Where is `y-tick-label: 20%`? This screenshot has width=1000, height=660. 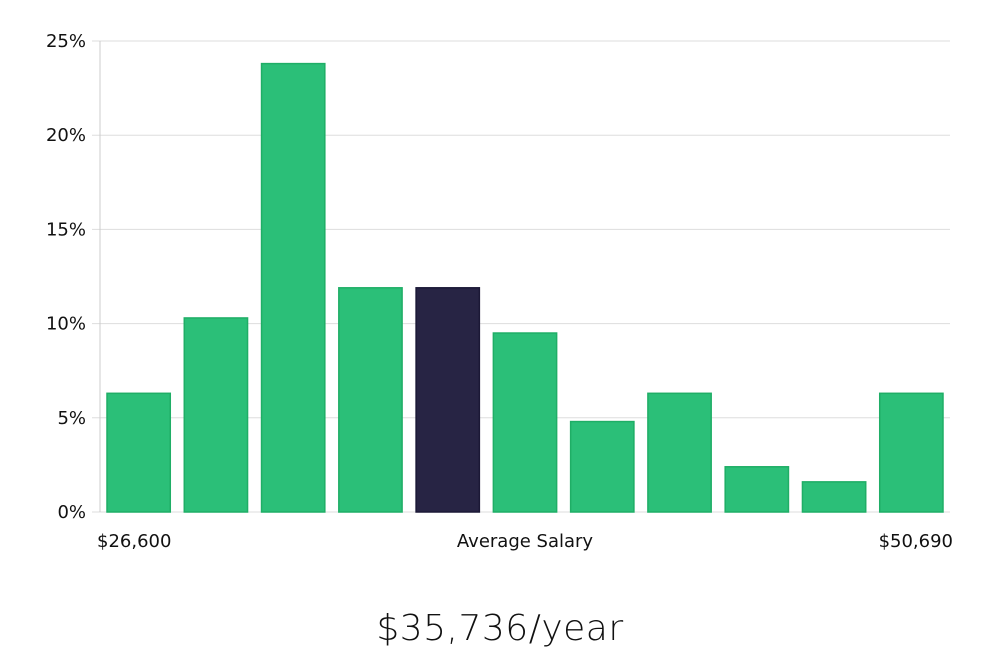 y-tick-label: 20% is located at coordinates (66, 135).